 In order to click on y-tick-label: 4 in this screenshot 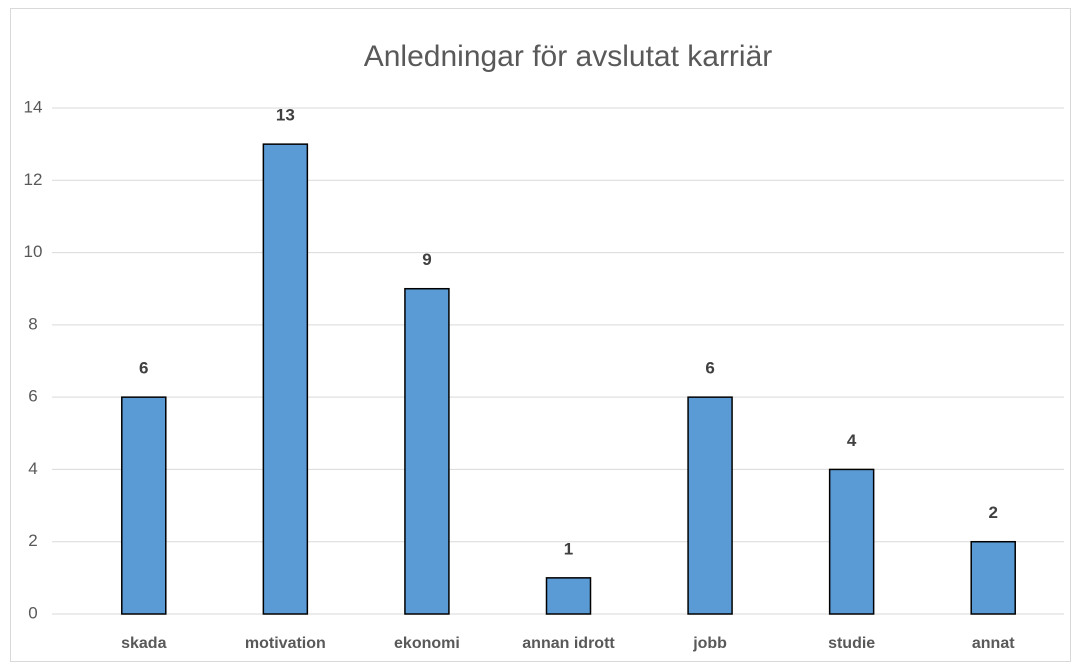, I will do `click(32, 468)`.